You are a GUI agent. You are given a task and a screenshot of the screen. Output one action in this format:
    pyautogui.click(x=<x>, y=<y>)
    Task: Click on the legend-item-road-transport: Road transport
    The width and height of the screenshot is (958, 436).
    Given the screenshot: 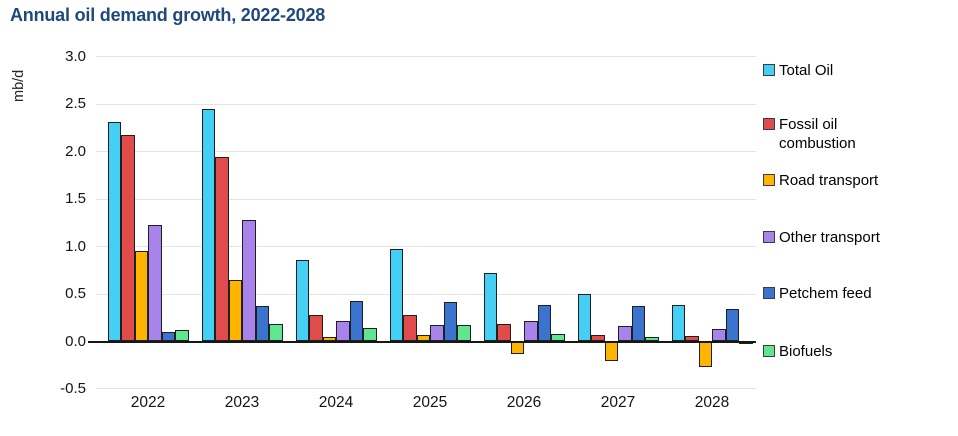 What is the action you would take?
    pyautogui.click(x=820, y=180)
    